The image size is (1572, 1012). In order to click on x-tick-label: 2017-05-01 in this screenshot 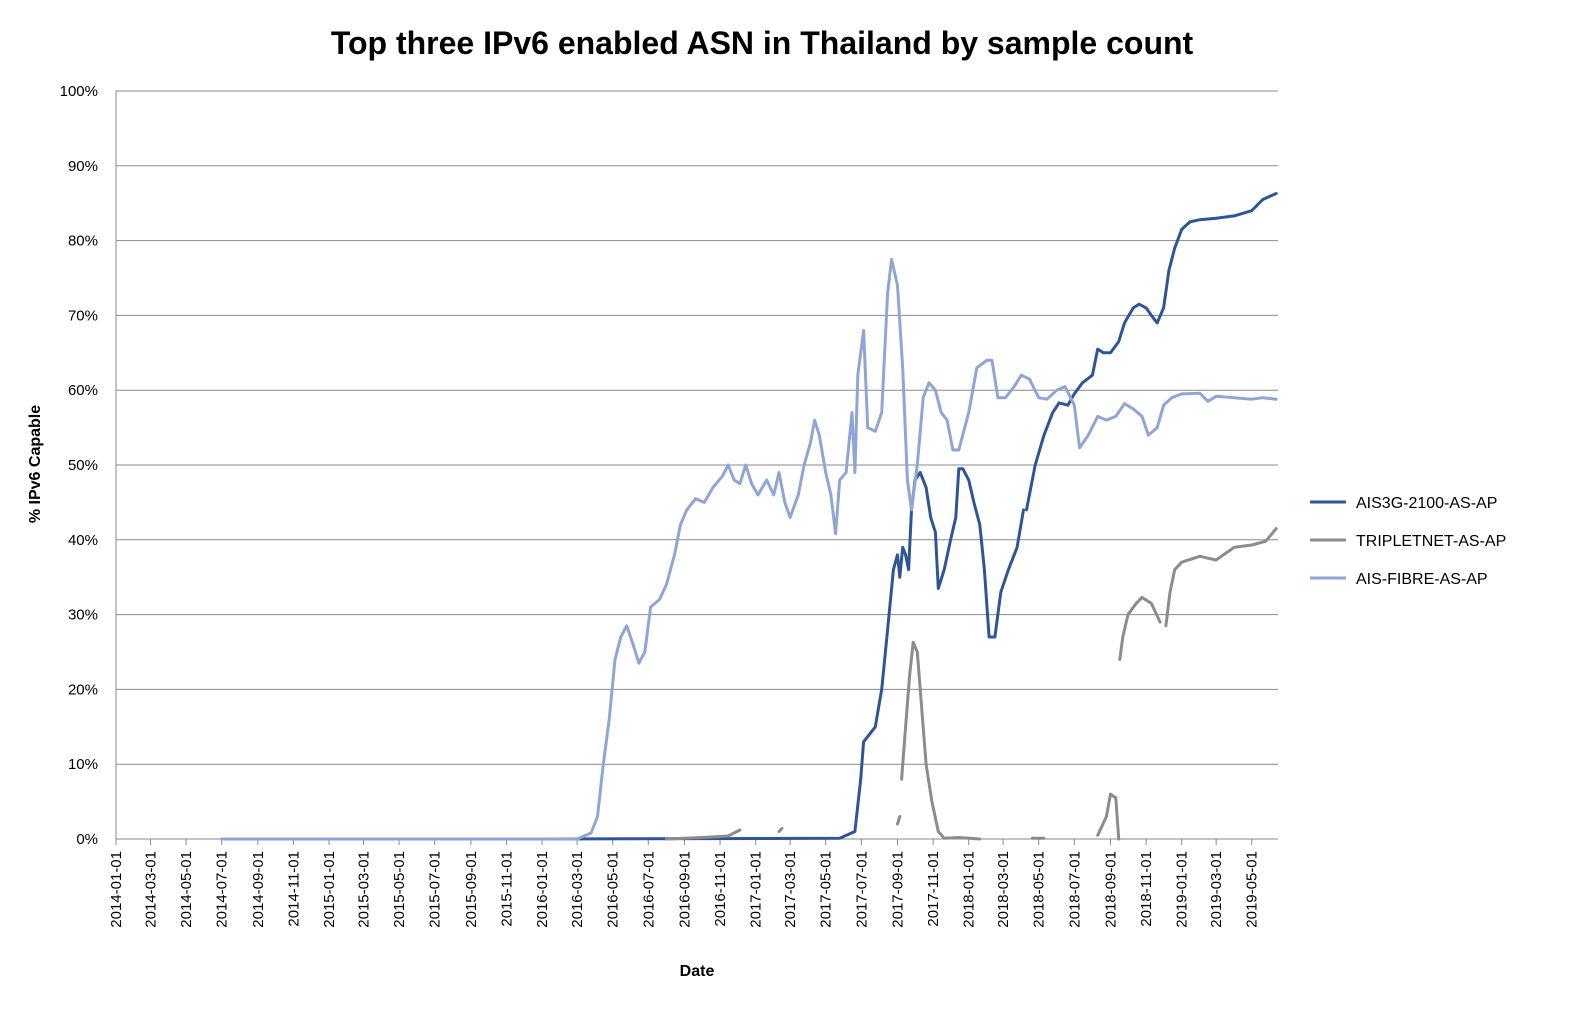, I will do `click(826, 889)`.